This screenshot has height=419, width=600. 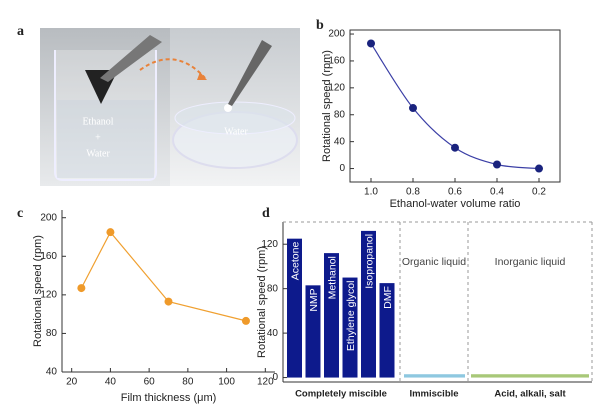 What do you see at coordinates (150, 382) in the screenshot?
I see `x-tick-label: 60` at bounding box center [150, 382].